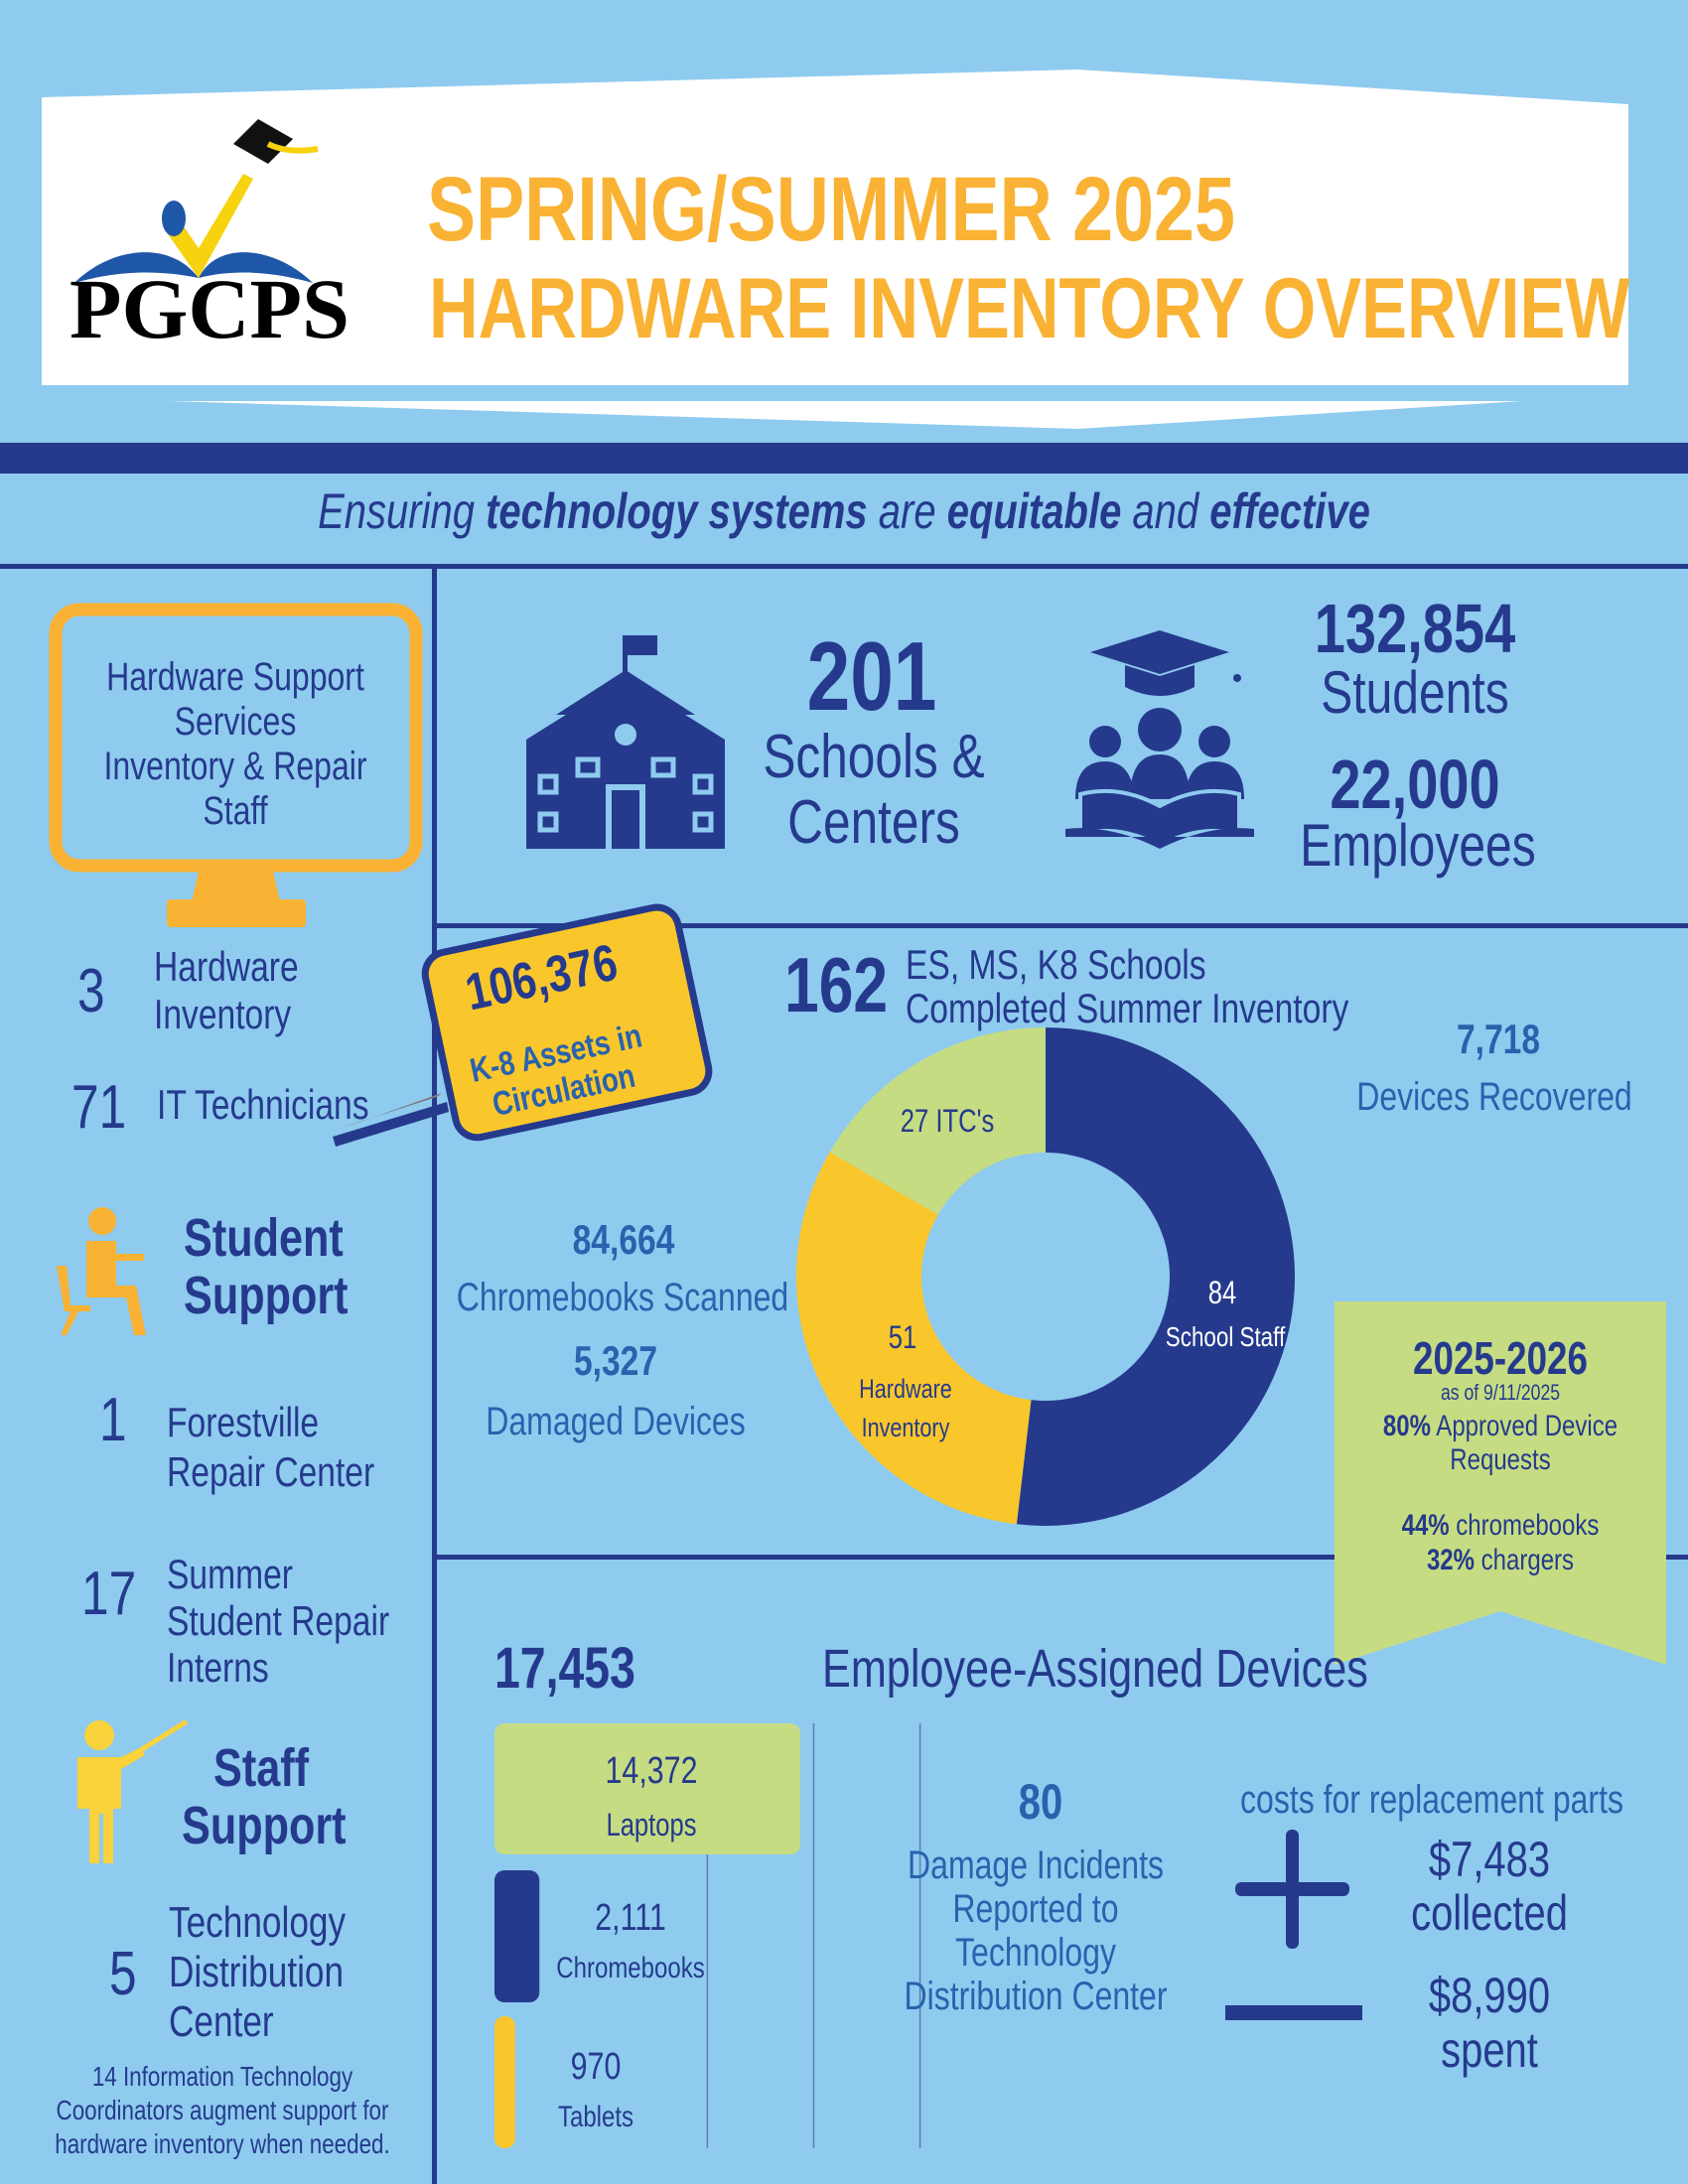  Describe the element at coordinates (218, 1667) in the screenshot. I see `label-line: Interns` at that location.